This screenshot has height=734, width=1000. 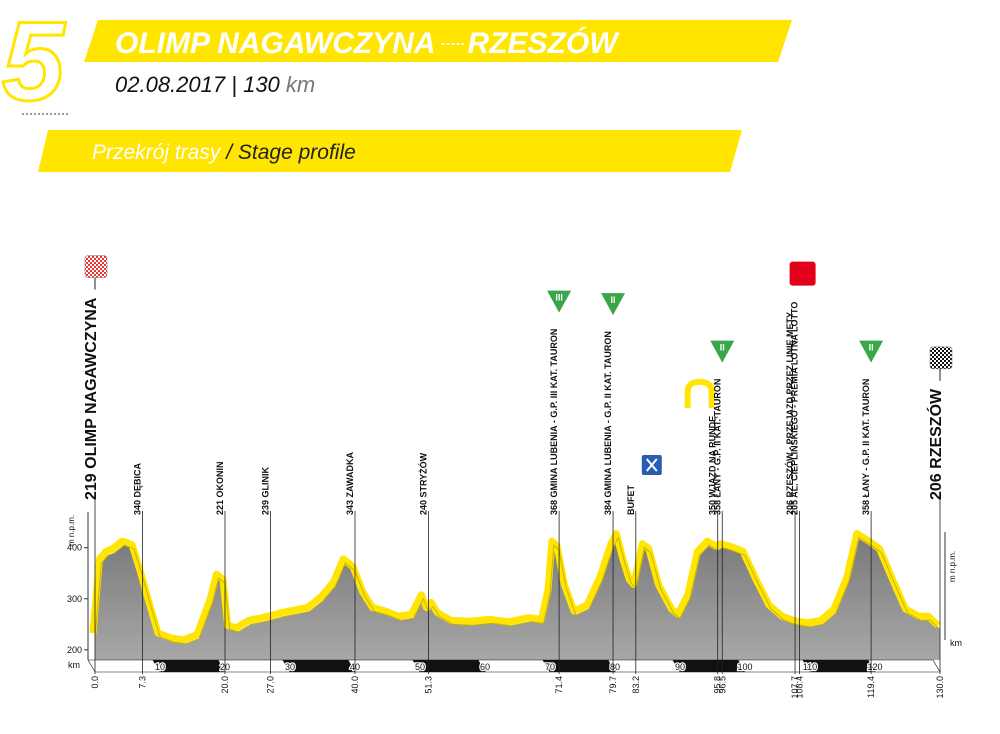 I want to click on stage-finish: RZESZÓW, so click(x=544, y=43).